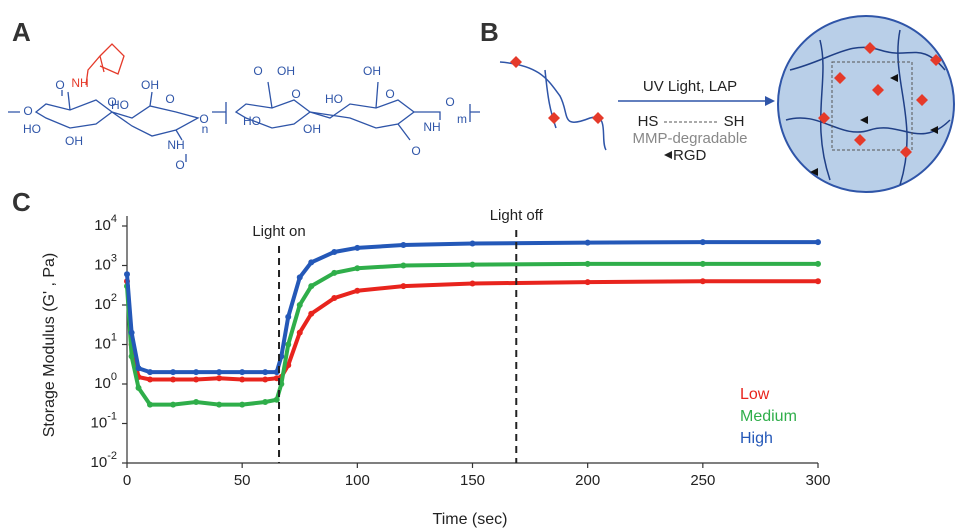 The height and width of the screenshot is (531, 960). Describe the element at coordinates (105, 302) in the screenshot. I see `y-tick-label: 10²` at that location.